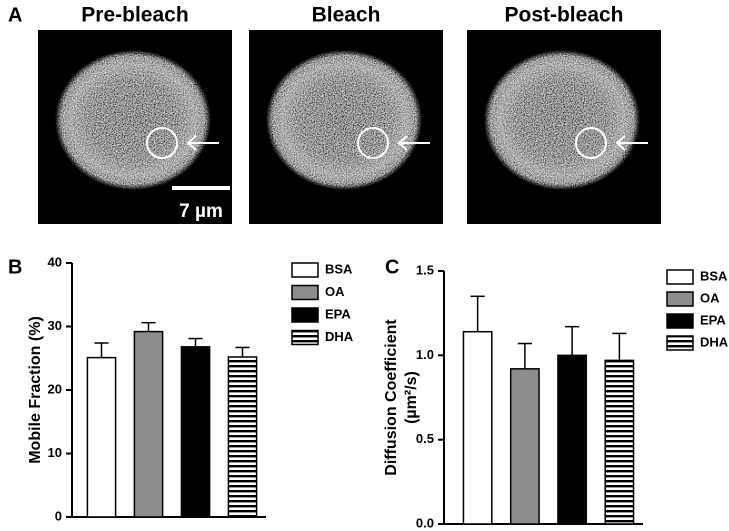 Image resolution: width=729 pixels, height=531 pixels. What do you see at coordinates (425, 522) in the screenshot?
I see `y-tick-label: 0.0` at bounding box center [425, 522].